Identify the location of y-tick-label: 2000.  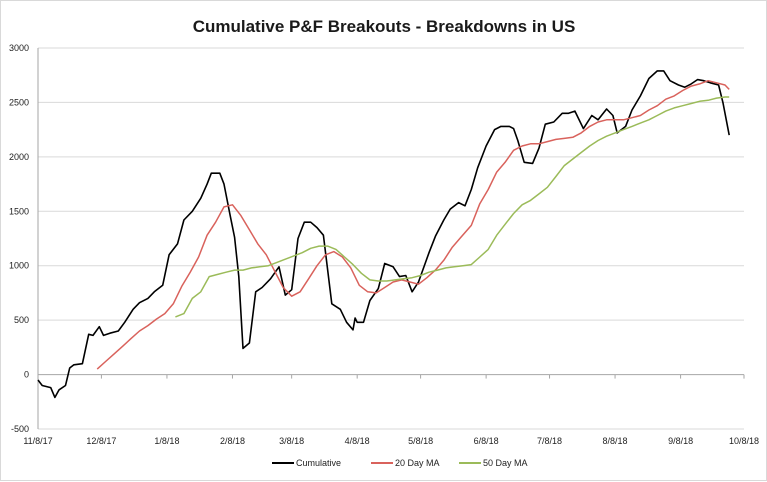
(19, 157).